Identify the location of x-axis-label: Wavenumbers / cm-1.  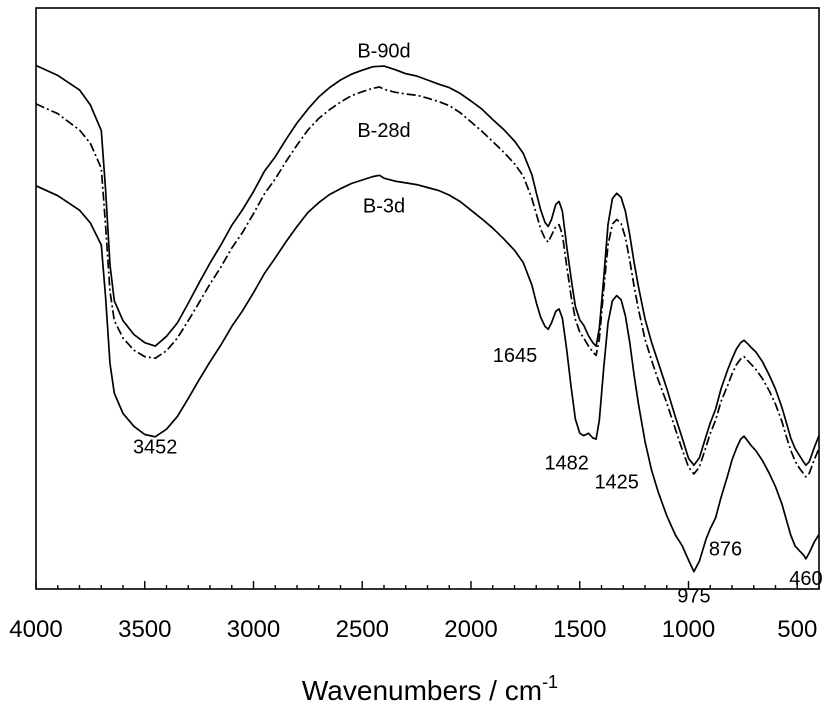
(430, 689).